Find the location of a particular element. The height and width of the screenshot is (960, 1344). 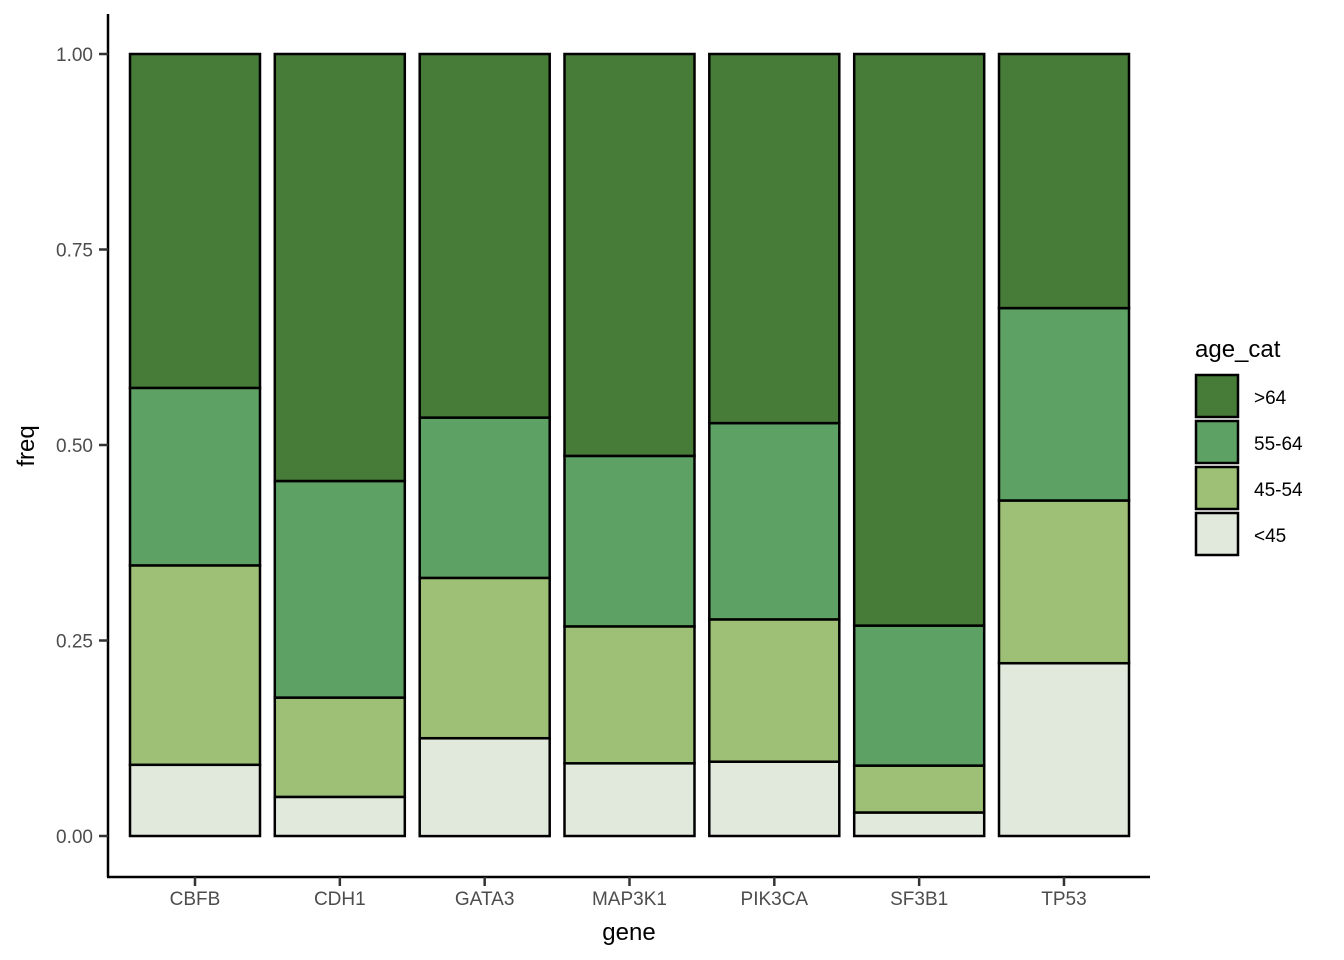

x-axis-ticks: CBFB CDH1 GATA3 MAP3K1 PIK3CA SF3B1 TP53 is located at coordinates (628, 893).